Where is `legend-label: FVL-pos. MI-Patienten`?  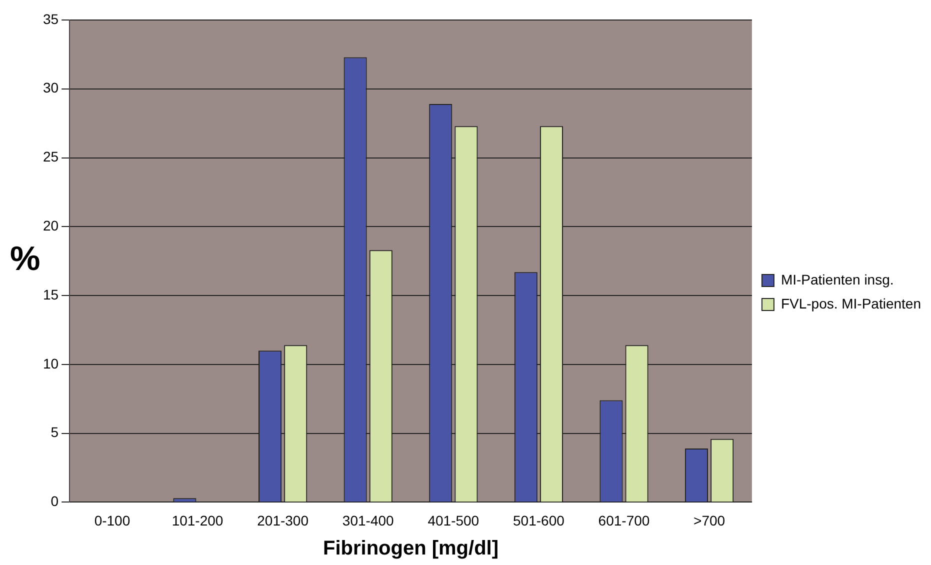
legend-label: FVL-pos. MI-Patienten is located at coordinates (850, 303).